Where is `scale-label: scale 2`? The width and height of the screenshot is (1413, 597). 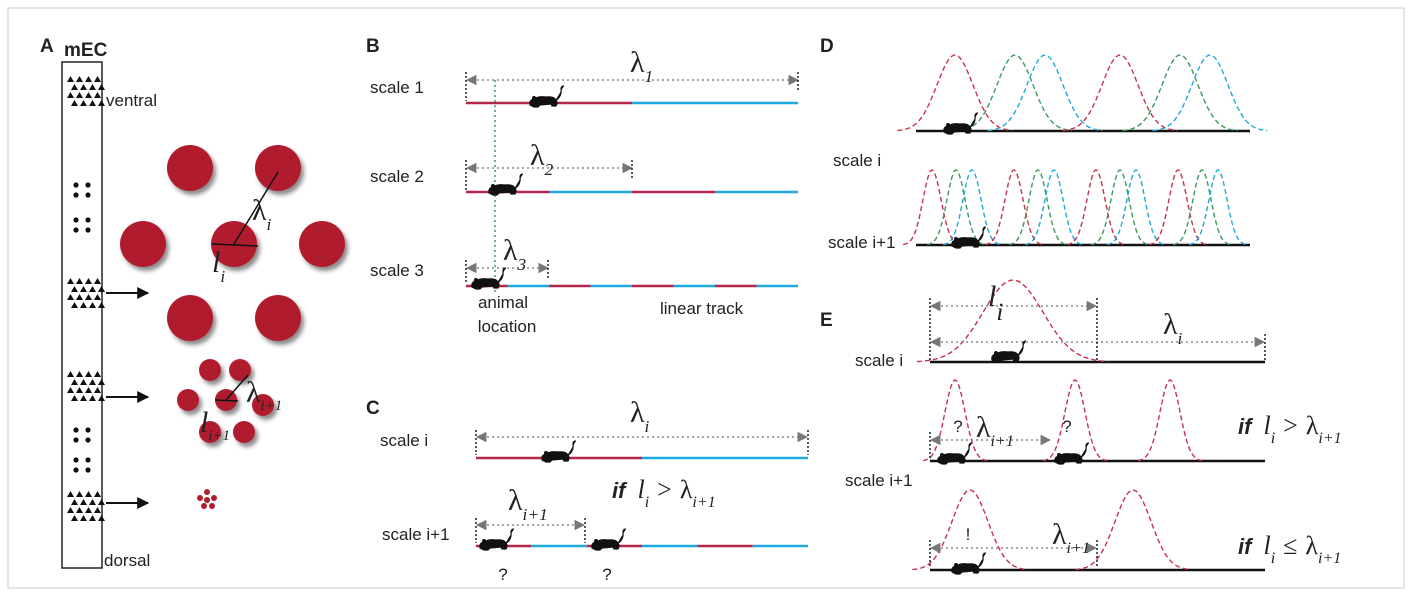
scale-label: scale 2 is located at coordinates (397, 176).